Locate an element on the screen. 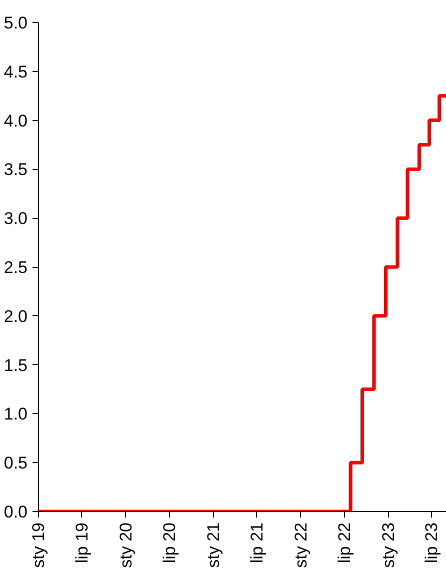  x-tick-label: lip 23 is located at coordinates (432, 543).